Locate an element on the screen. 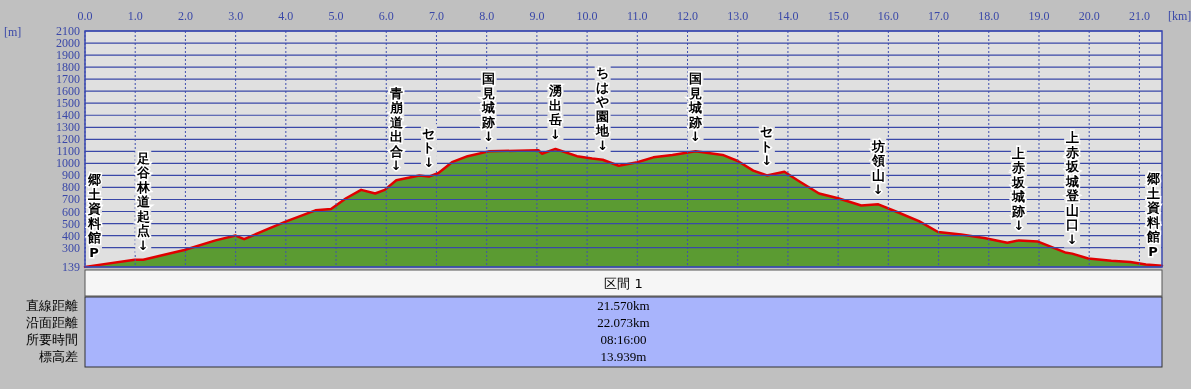 The width and height of the screenshot is (1191, 389). annotation: 湧出岳↓ is located at coordinates (554, 112).